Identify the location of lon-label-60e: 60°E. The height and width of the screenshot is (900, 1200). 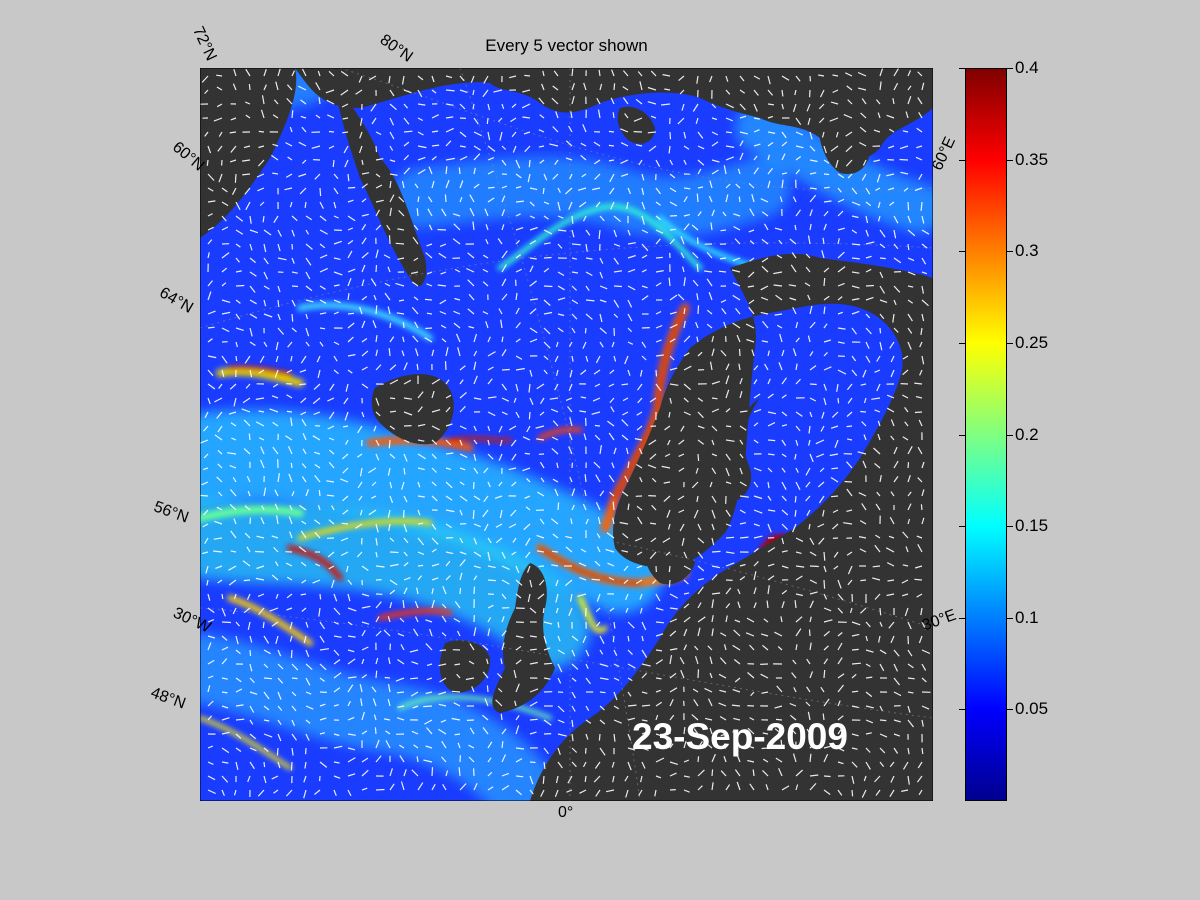
(944, 154).